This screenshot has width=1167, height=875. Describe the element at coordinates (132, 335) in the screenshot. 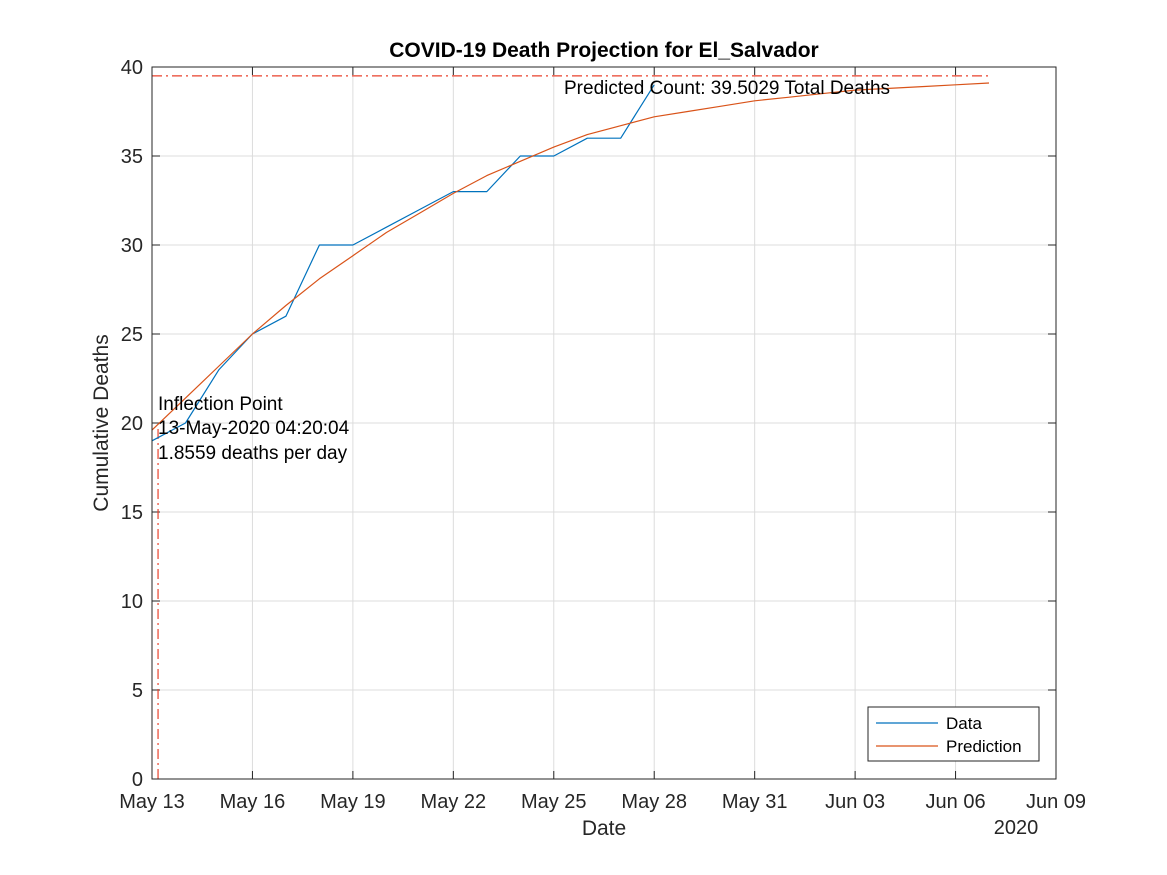

I see `y-tick-label: 25` at that location.